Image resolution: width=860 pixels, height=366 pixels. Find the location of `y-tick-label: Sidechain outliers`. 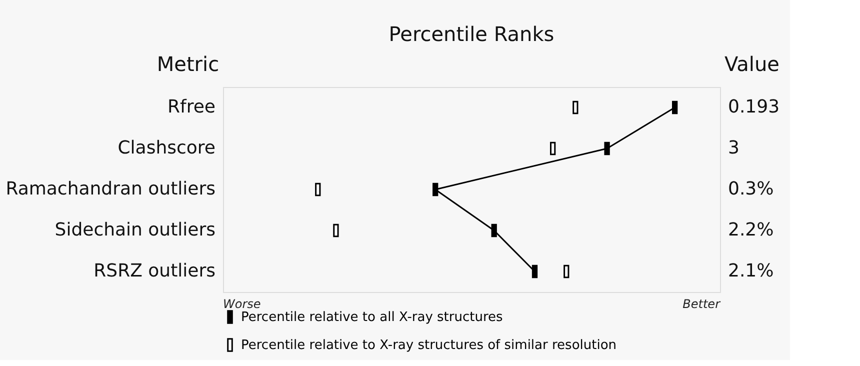

y-tick-label: Sidechain outliers is located at coordinates (135, 230).